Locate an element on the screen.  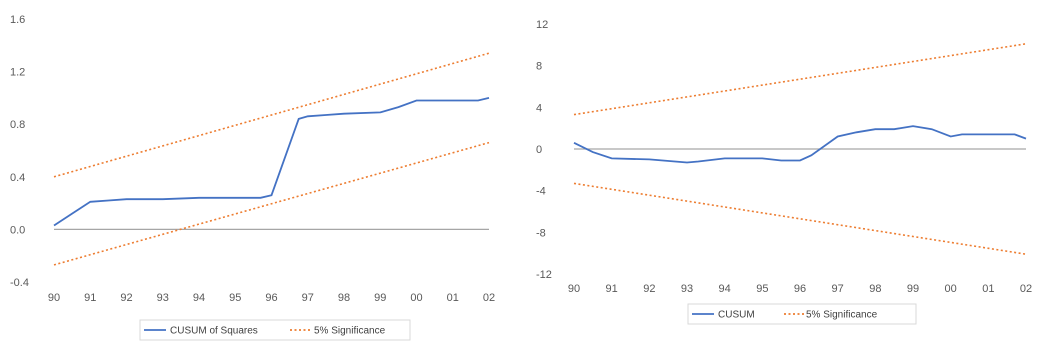
y-tick-label: 4 is located at coordinates (539, 108).